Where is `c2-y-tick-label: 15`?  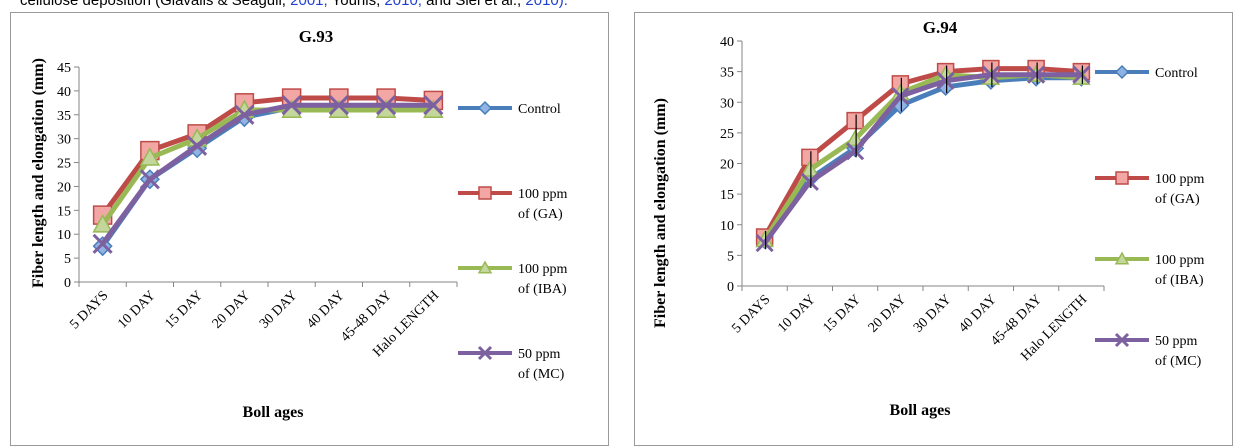 c2-y-tick-label: 15 is located at coordinates (727, 195).